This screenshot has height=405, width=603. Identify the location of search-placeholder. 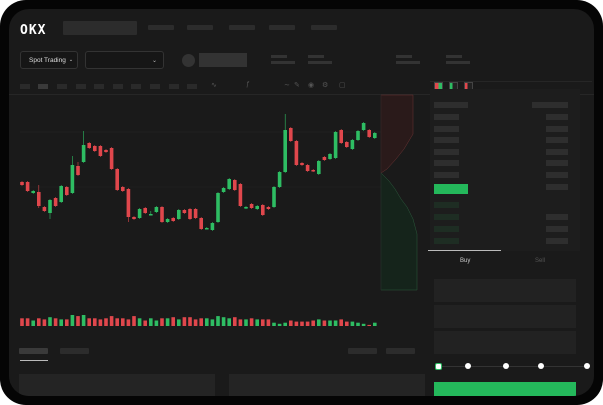
(100, 28).